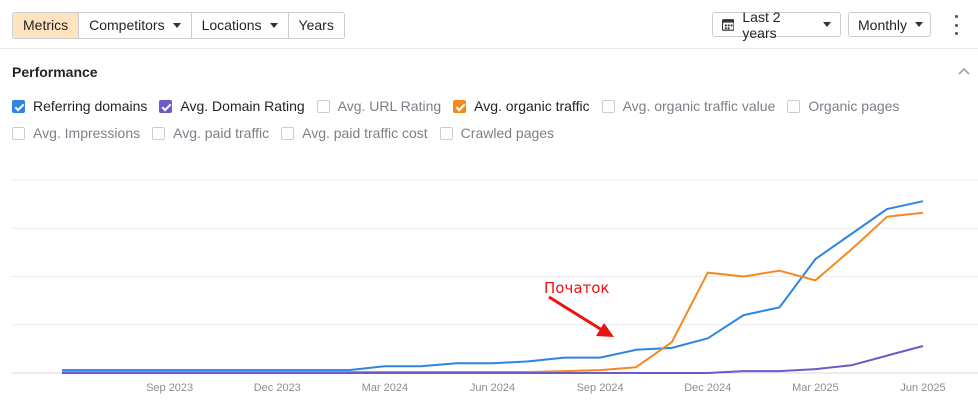 The height and width of the screenshot is (405, 978). I want to click on checkbox-avg-paid-traffic-cost: Avg. paid traffic cost, so click(354, 133).